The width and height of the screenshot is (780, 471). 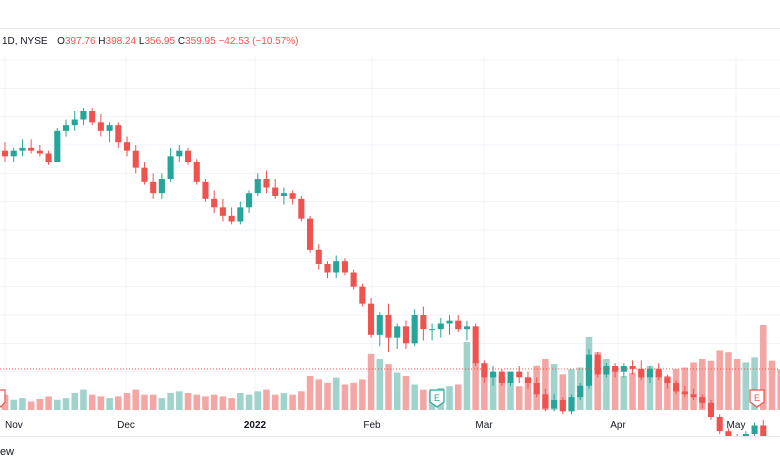 What do you see at coordinates (484, 425) in the screenshot?
I see `x-tick-label: Mar` at bounding box center [484, 425].